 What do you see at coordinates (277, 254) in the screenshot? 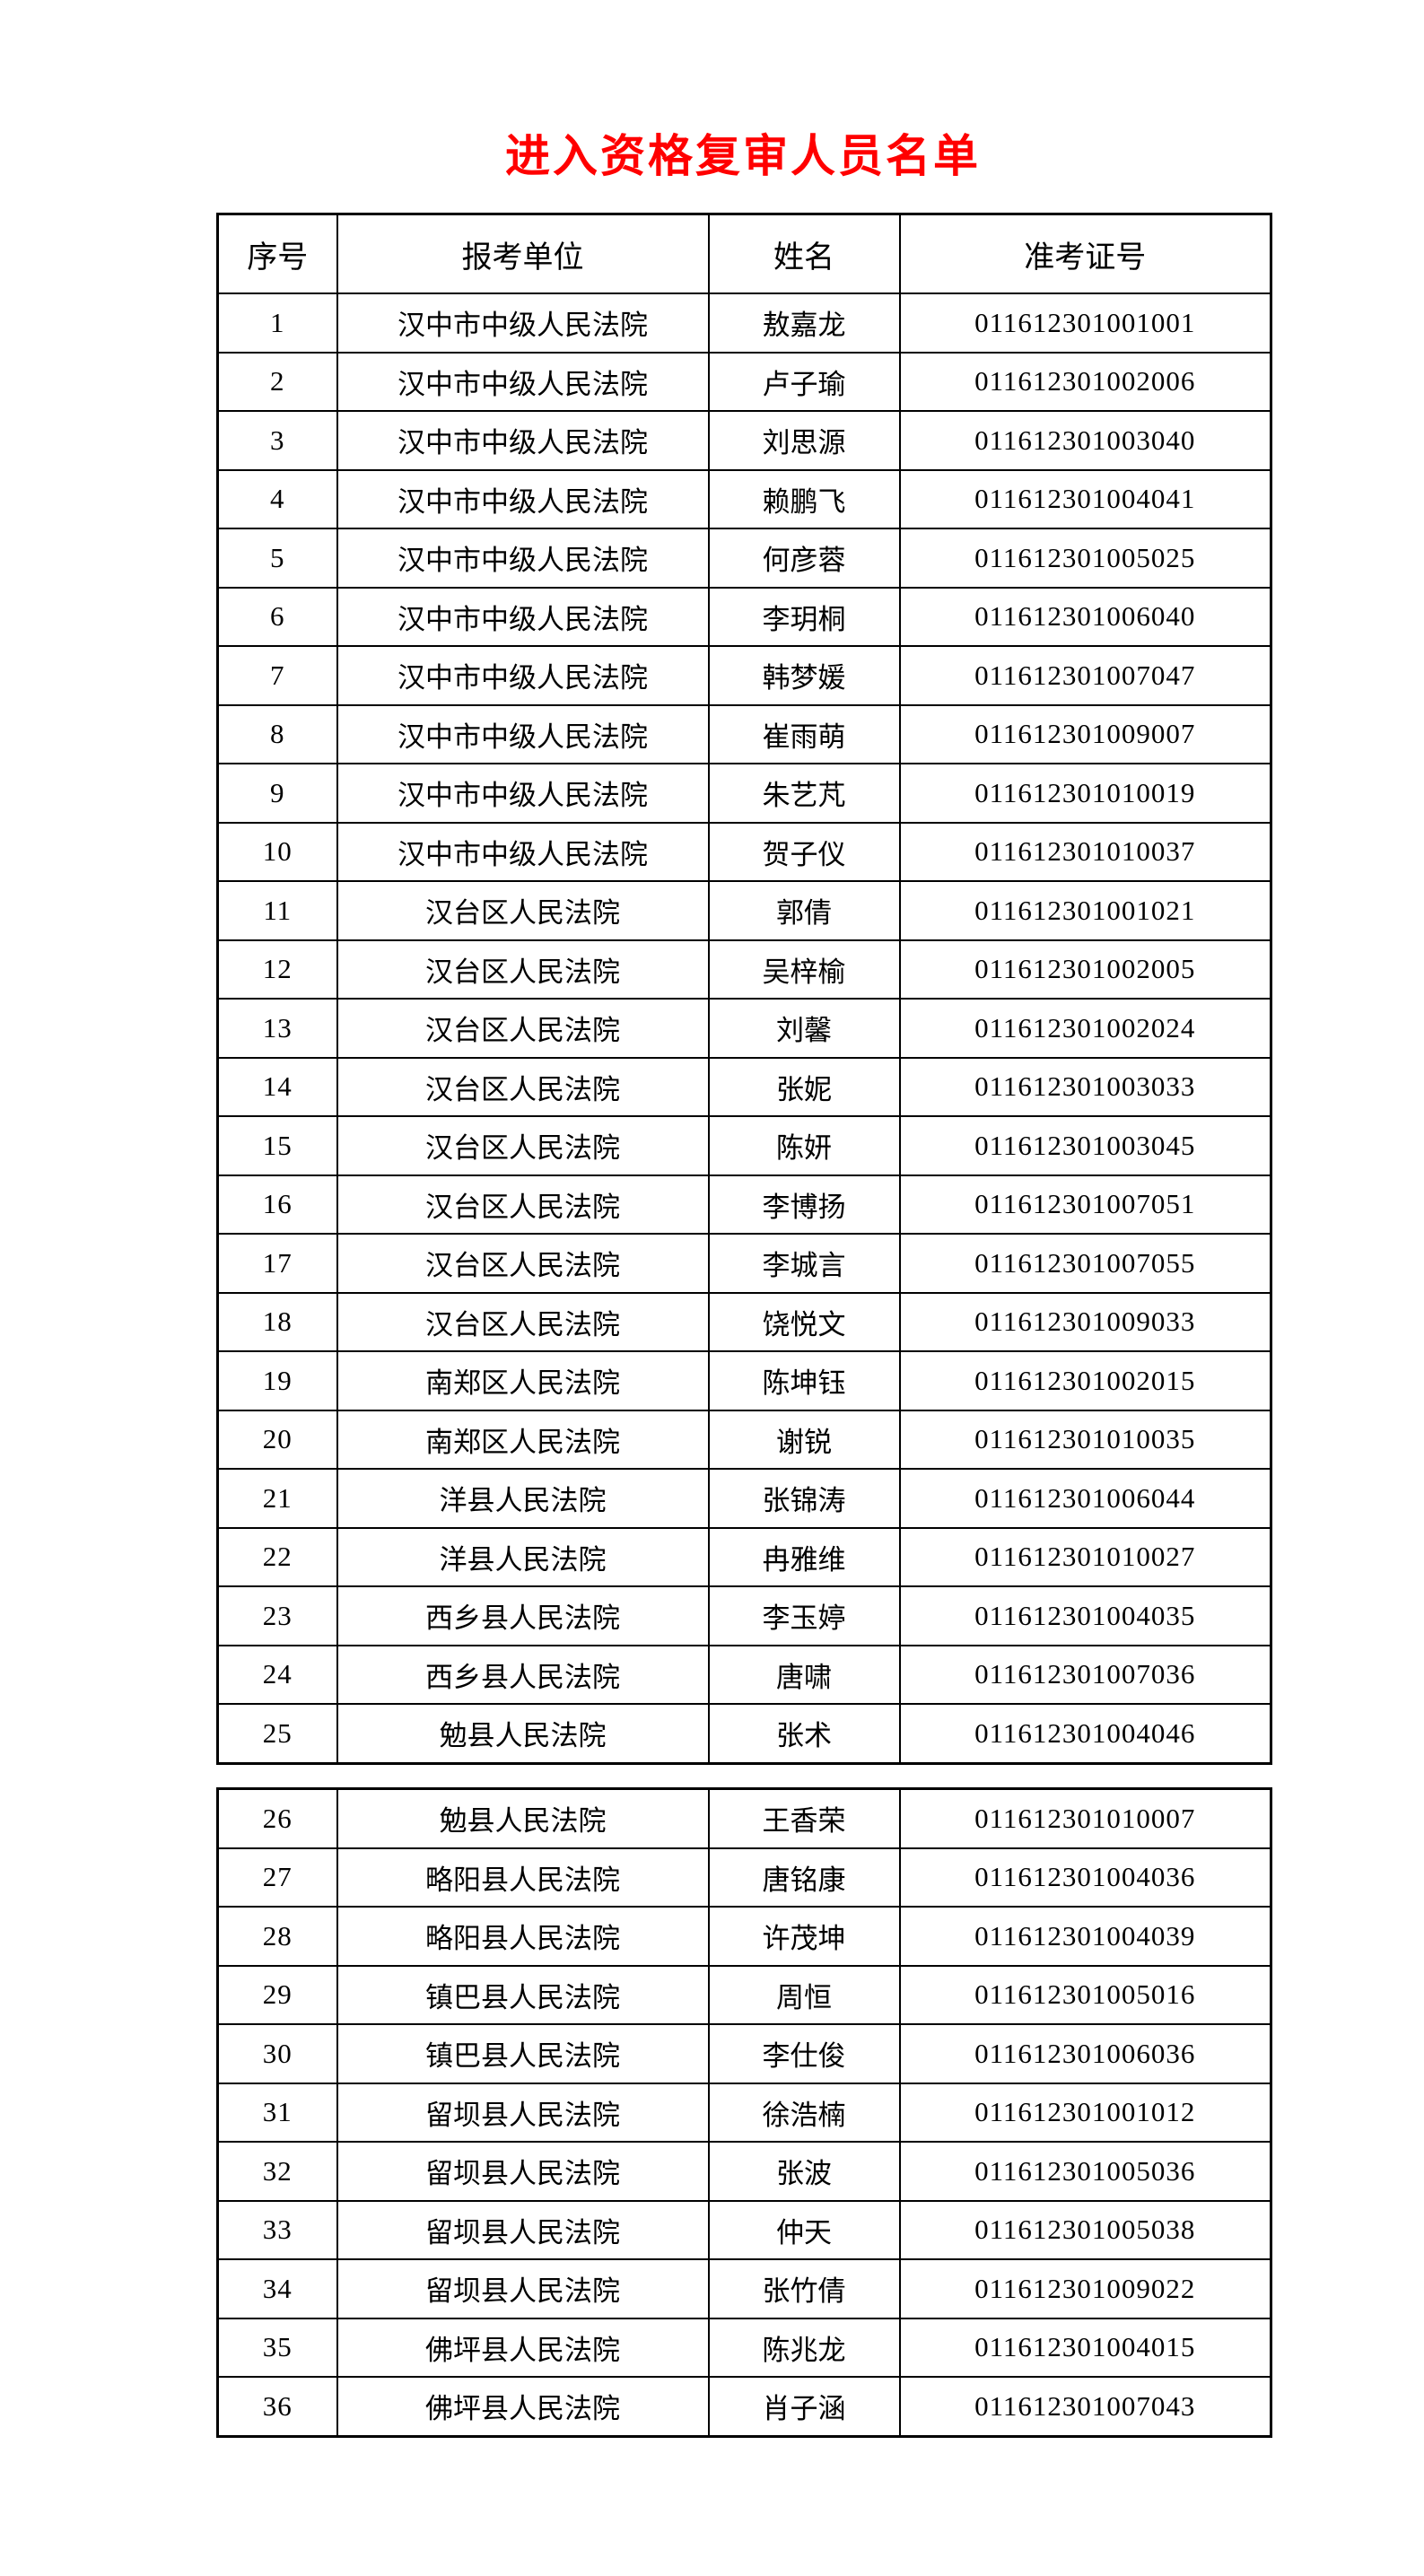
I see `column-header-serial: 序号` at bounding box center [277, 254].